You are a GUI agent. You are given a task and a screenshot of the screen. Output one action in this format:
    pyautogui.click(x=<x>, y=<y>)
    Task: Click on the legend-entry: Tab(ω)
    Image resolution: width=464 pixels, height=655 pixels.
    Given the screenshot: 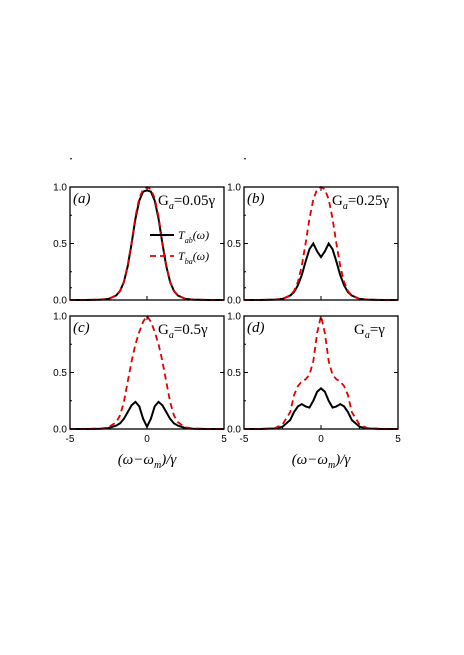 What is the action you would take?
    pyautogui.click(x=193, y=236)
    